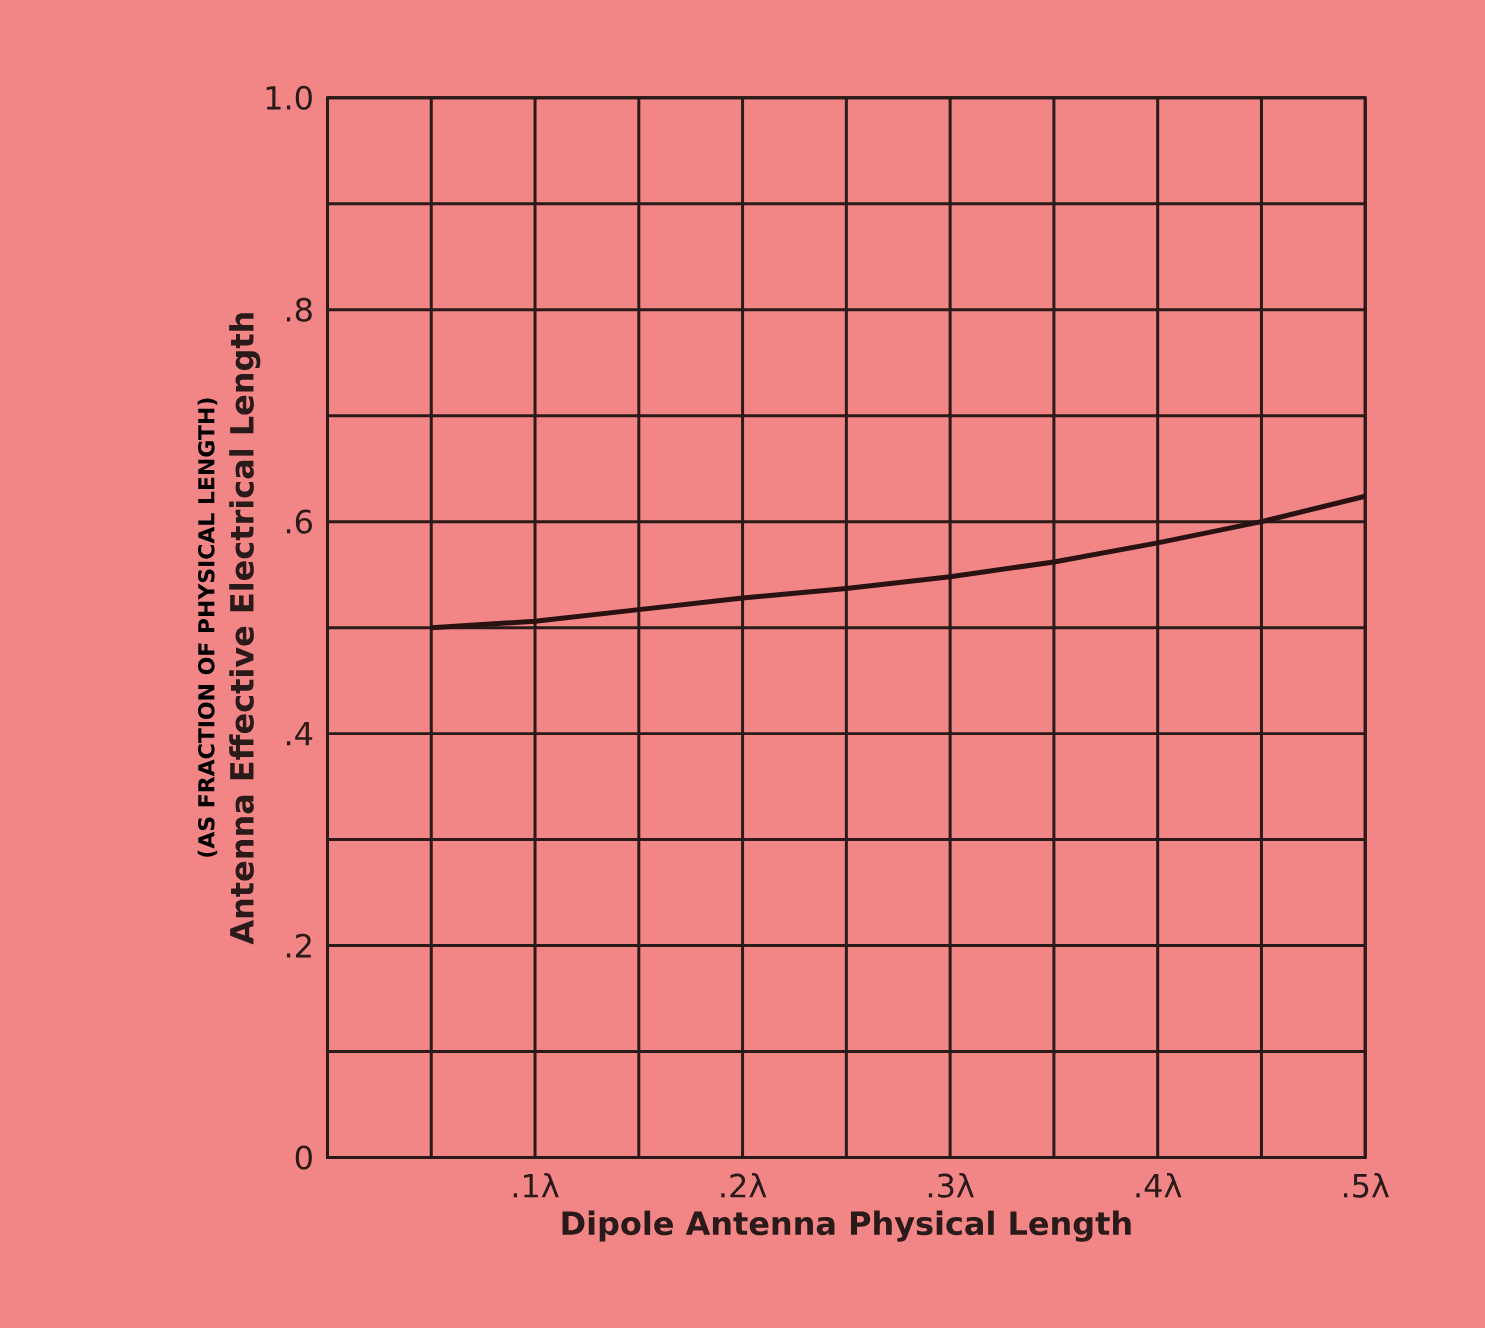  What do you see at coordinates (1366, 1185) in the screenshot?
I see `x-tick-label: .5λ` at bounding box center [1366, 1185].